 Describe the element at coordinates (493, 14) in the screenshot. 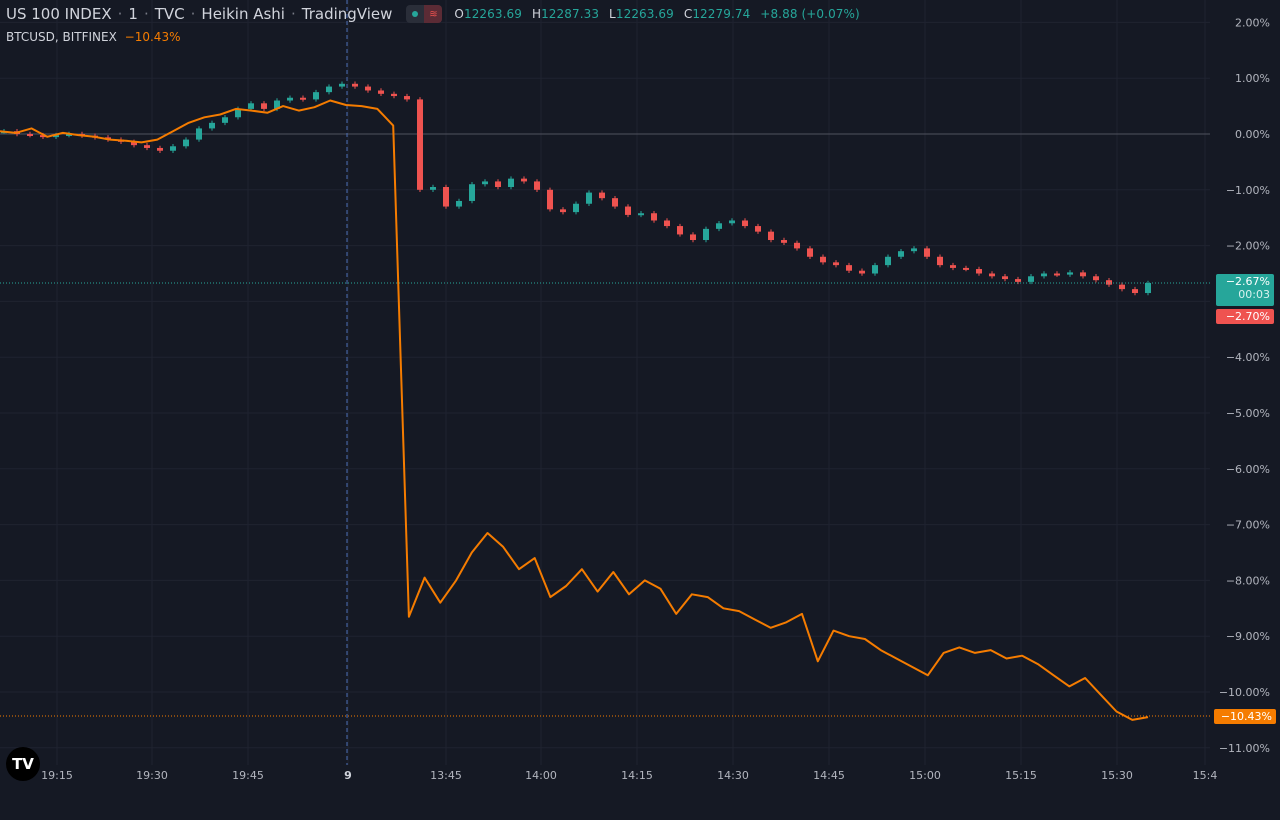

I see `open-value: 12263.69` at that location.